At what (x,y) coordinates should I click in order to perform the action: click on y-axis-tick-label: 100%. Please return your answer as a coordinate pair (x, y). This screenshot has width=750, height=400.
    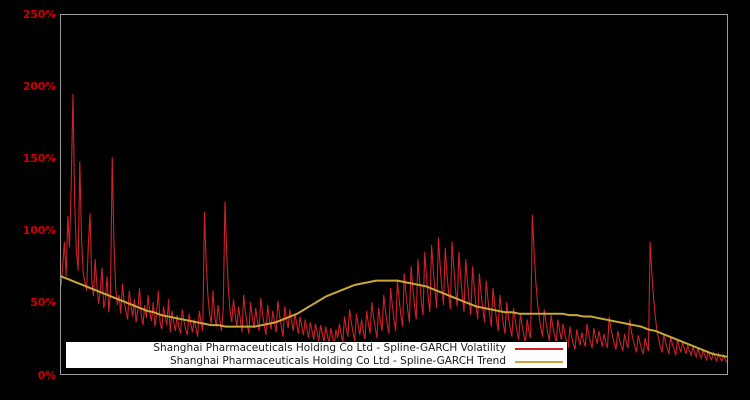
    Looking at the image, I should click on (39, 231).